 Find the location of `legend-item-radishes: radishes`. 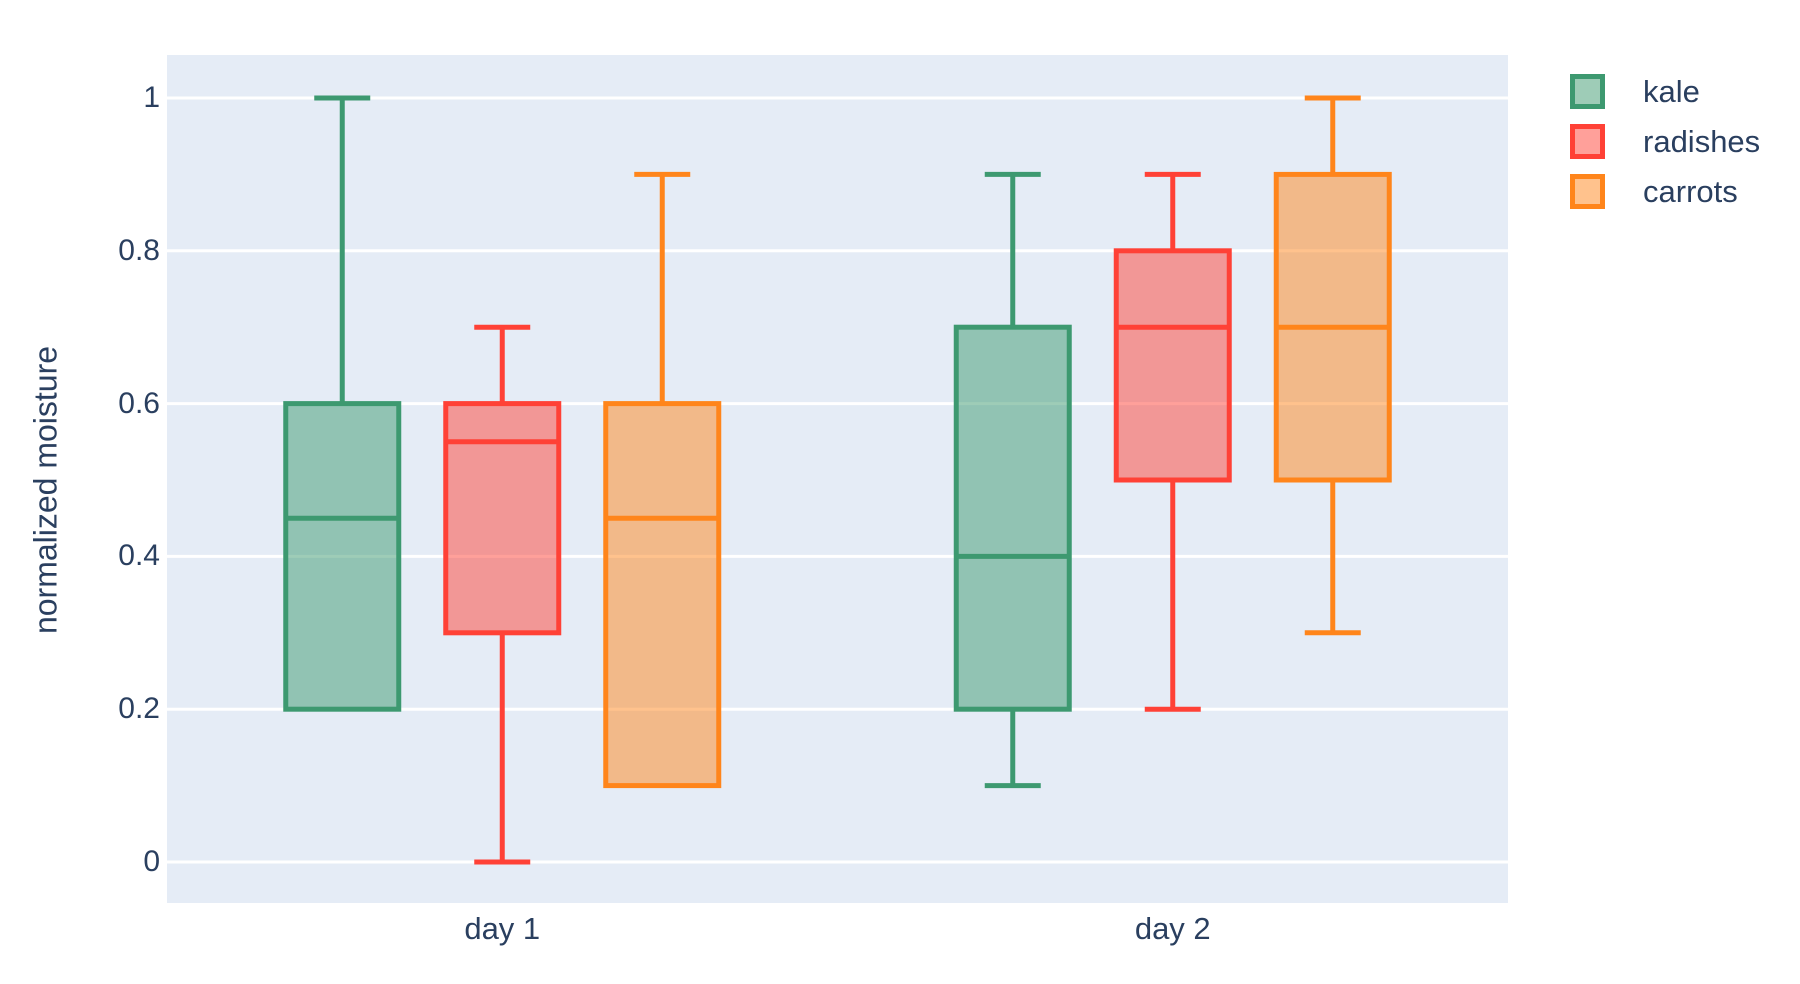

legend-item-radishes: radishes is located at coordinates (1665, 141).